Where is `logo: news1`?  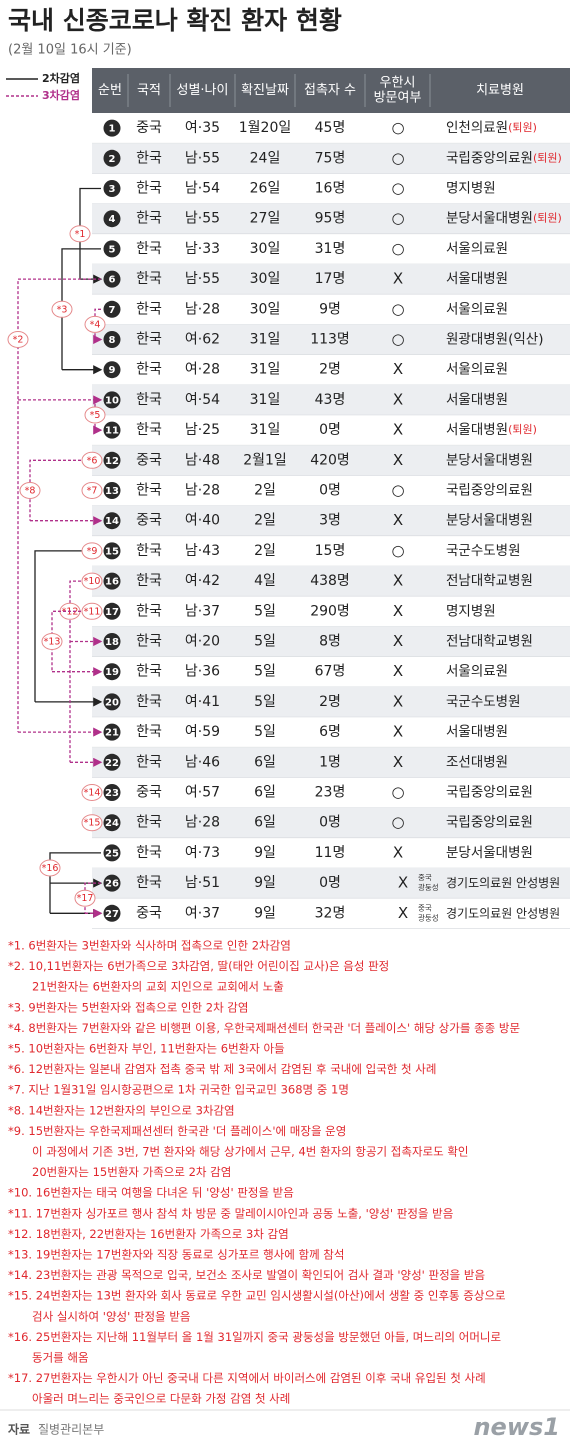
logo: news1 is located at coordinates (516, 1427).